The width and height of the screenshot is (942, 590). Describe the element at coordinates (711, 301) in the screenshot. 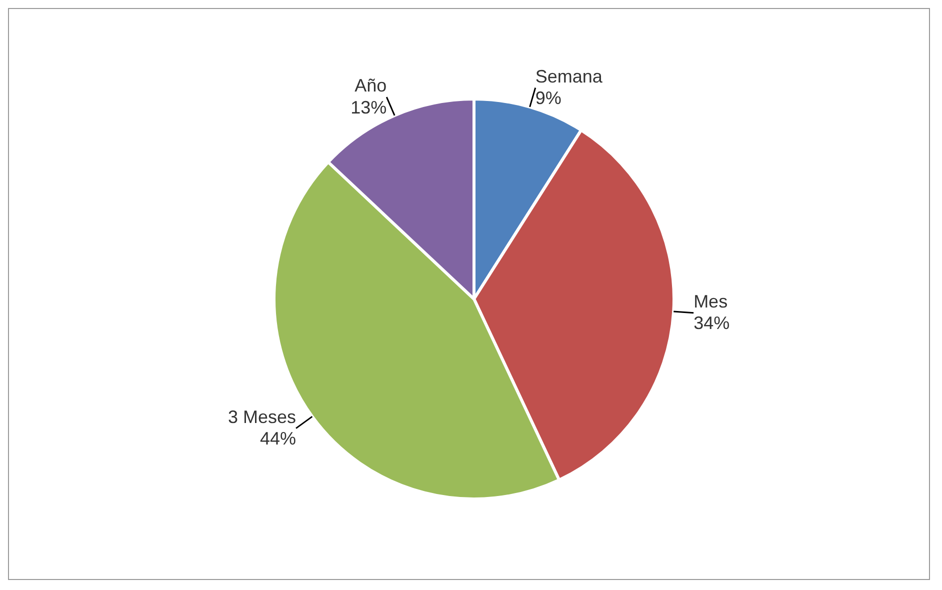

I see `slice-label: Mes` at that location.